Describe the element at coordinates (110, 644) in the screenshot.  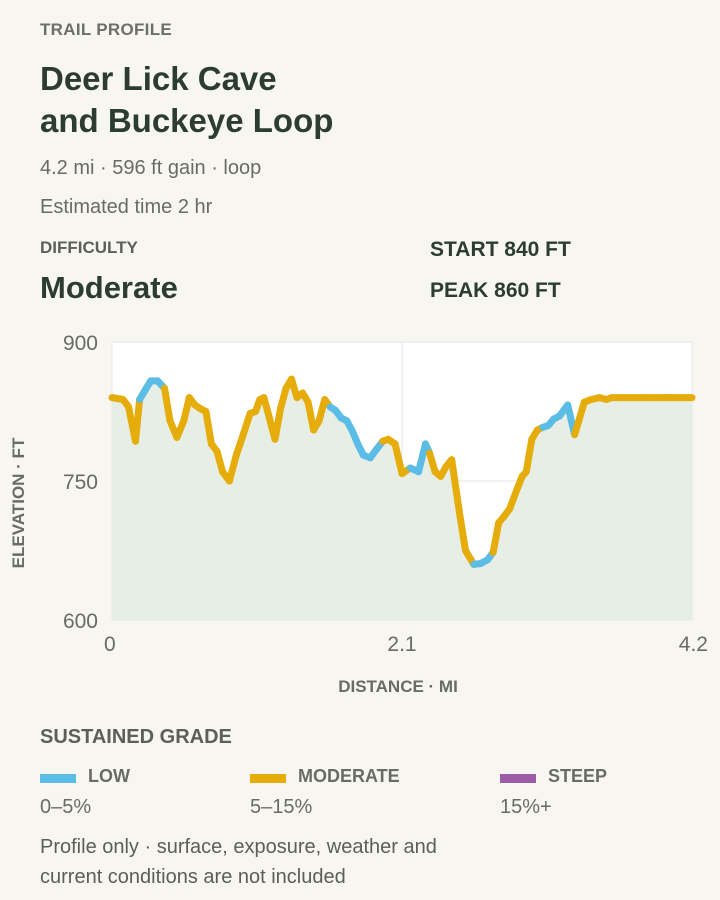
I see `x-tick-label: 0` at that location.